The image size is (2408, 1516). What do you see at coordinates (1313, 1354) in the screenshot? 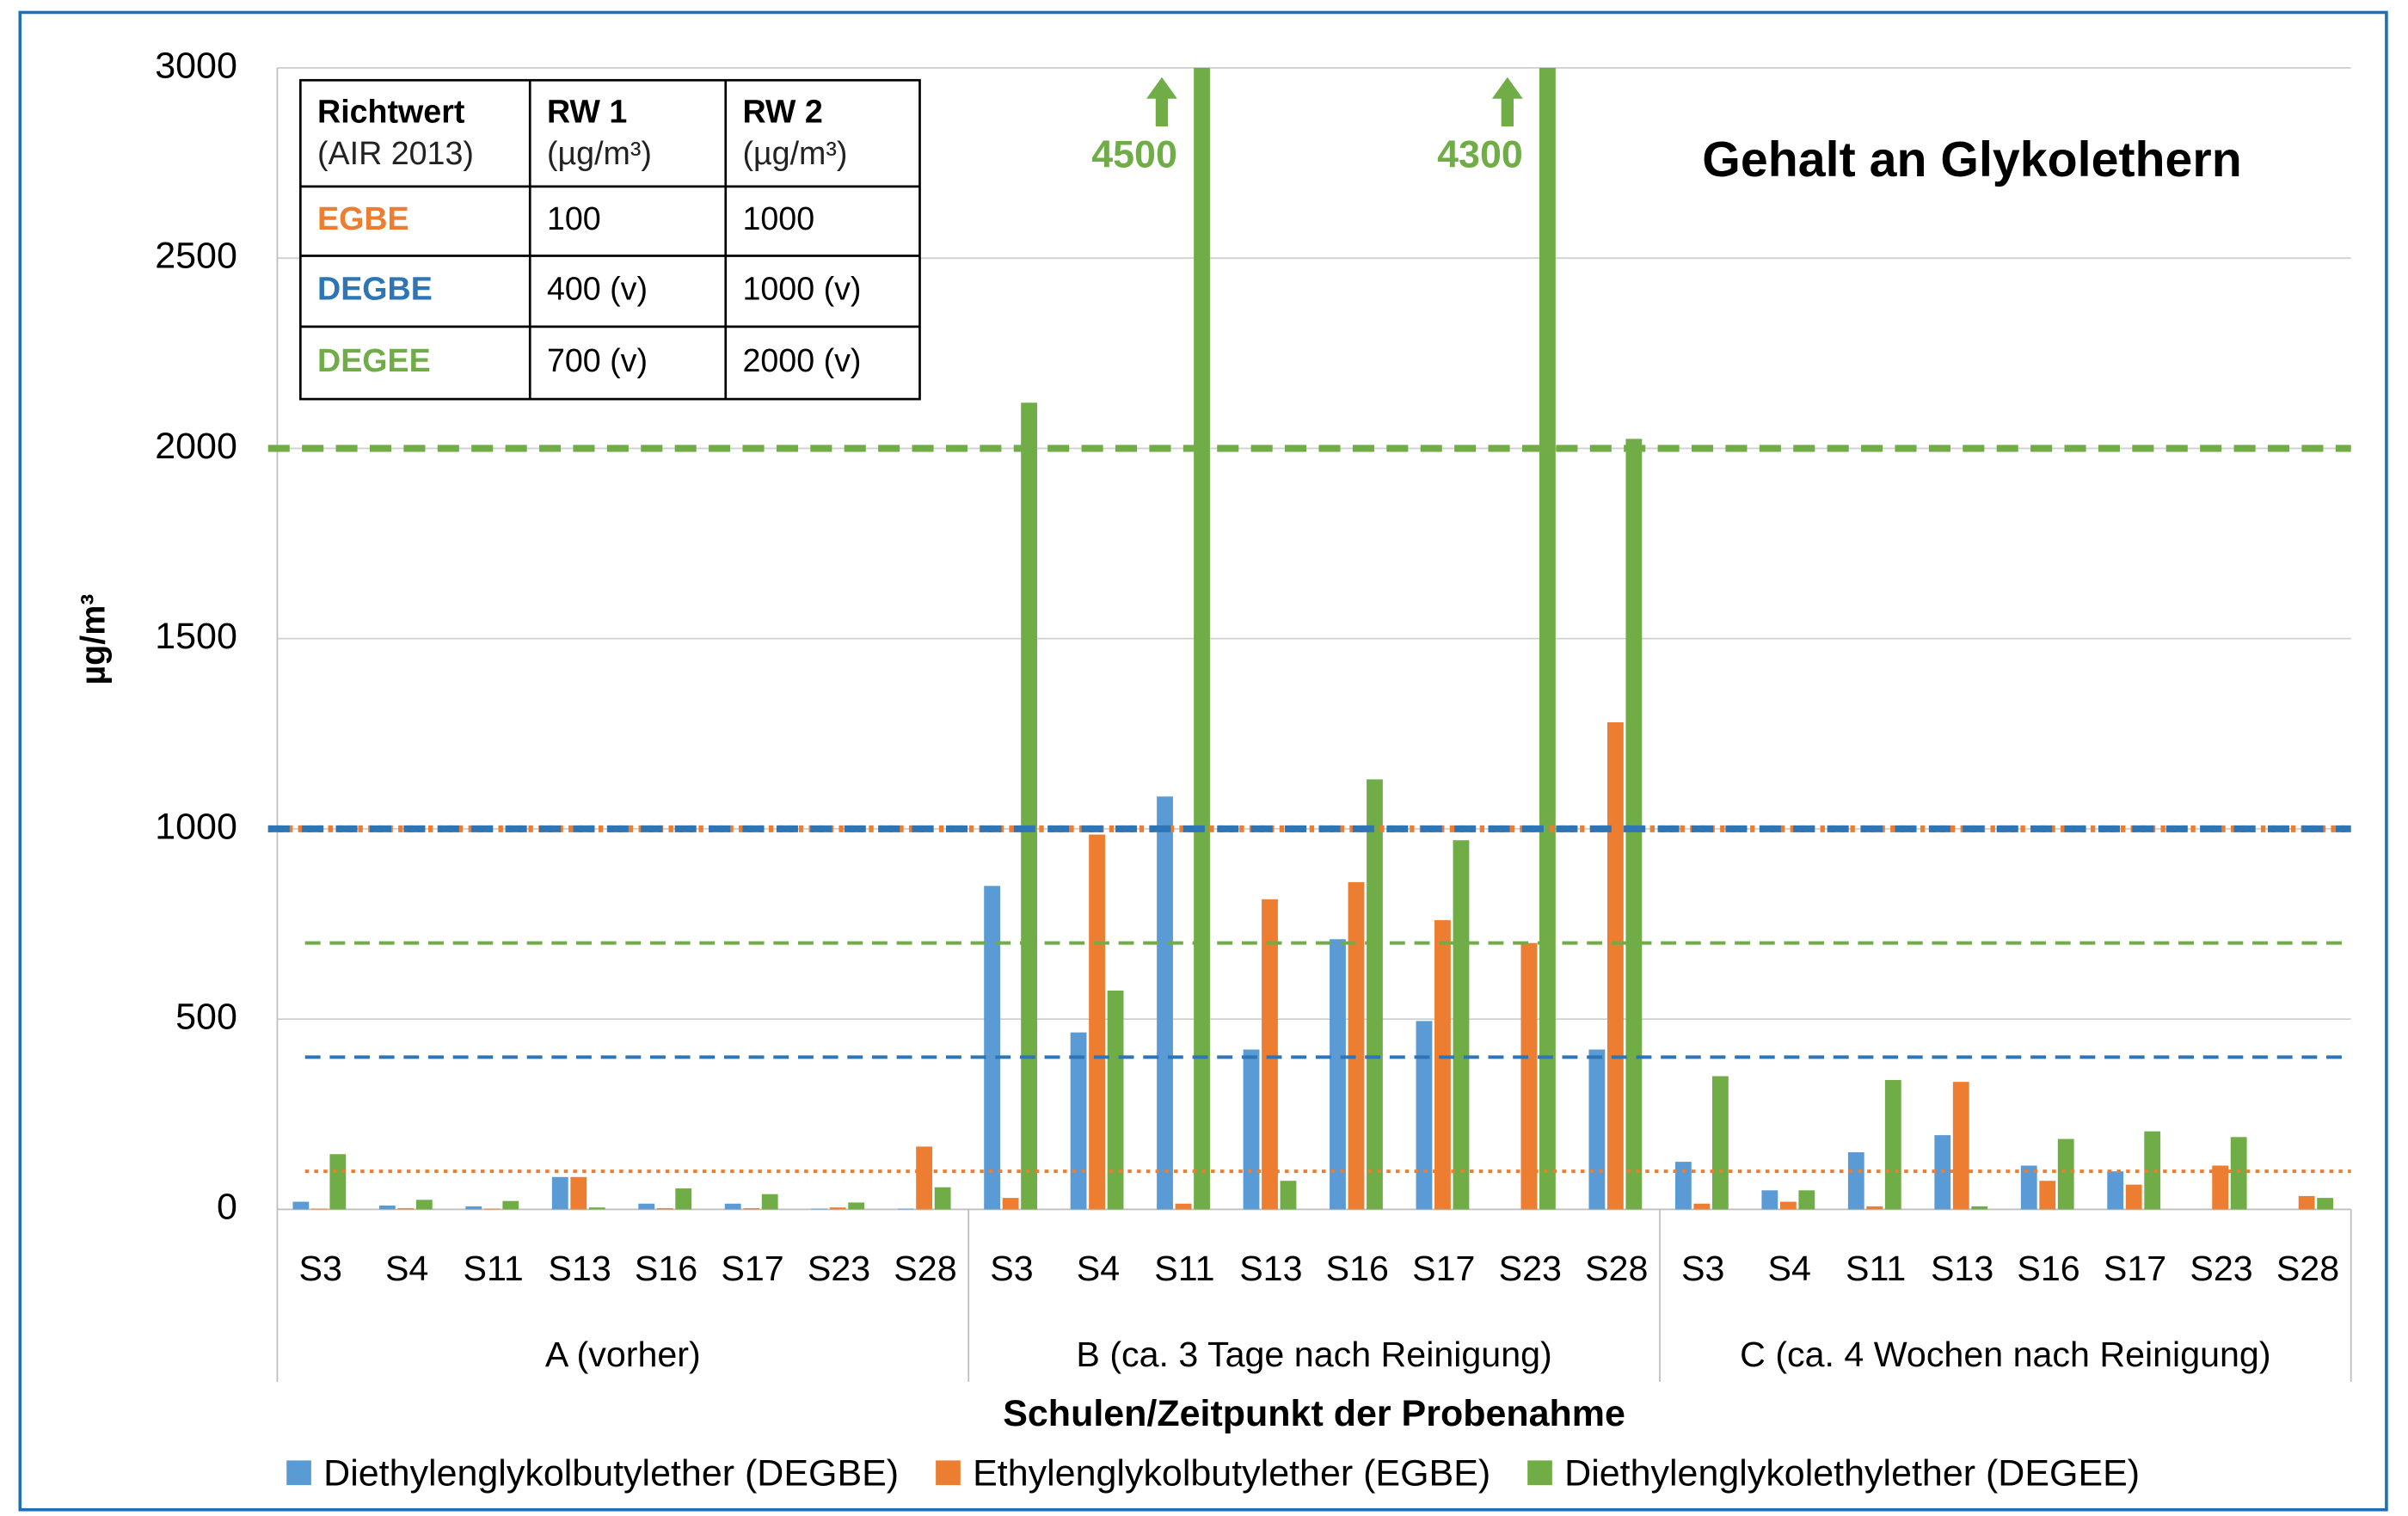
I see `group-label: B (ca. 3 Tage nach Reinigung)` at bounding box center [1313, 1354].